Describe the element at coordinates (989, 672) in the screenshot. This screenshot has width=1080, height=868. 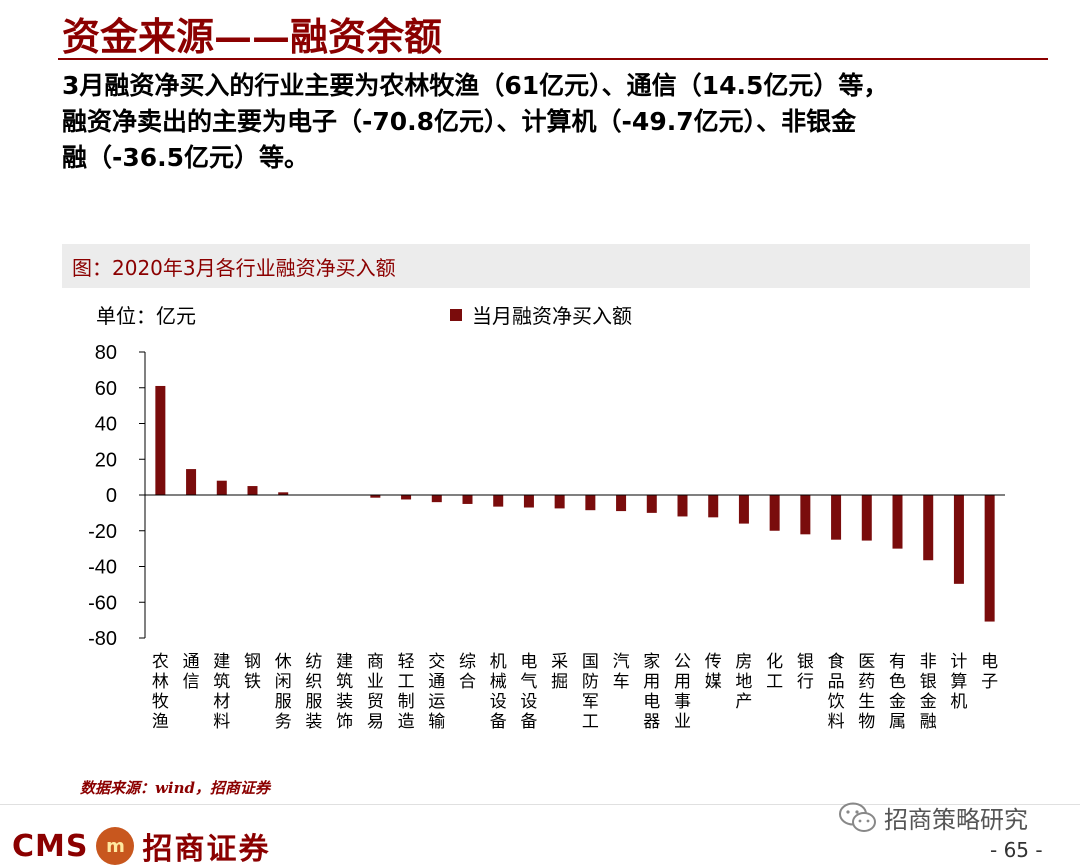
I see `x-category-label: 电子` at that location.